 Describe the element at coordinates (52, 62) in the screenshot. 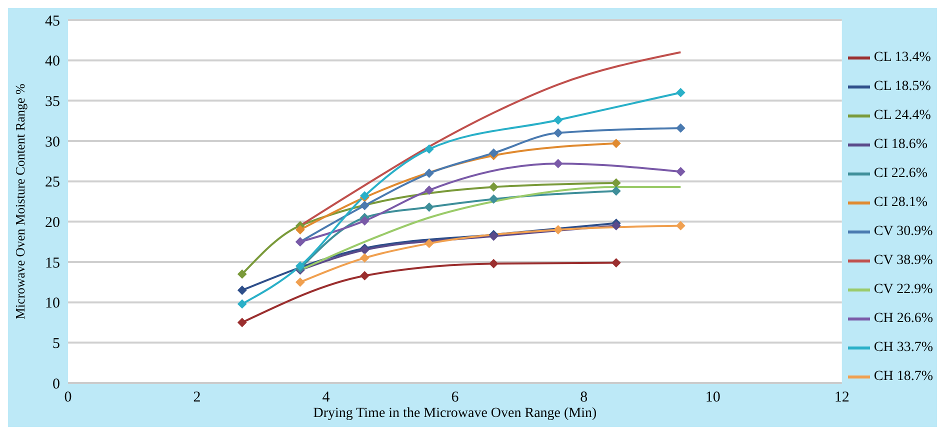

I see `y-tick-label: 40` at that location.